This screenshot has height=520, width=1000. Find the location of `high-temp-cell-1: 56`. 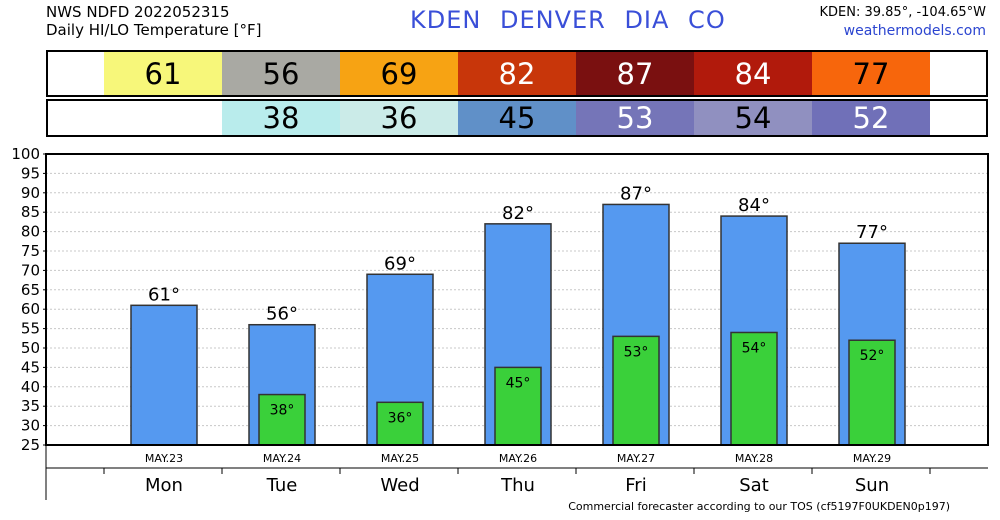

high-temp-cell-1: 56 is located at coordinates (281, 73).